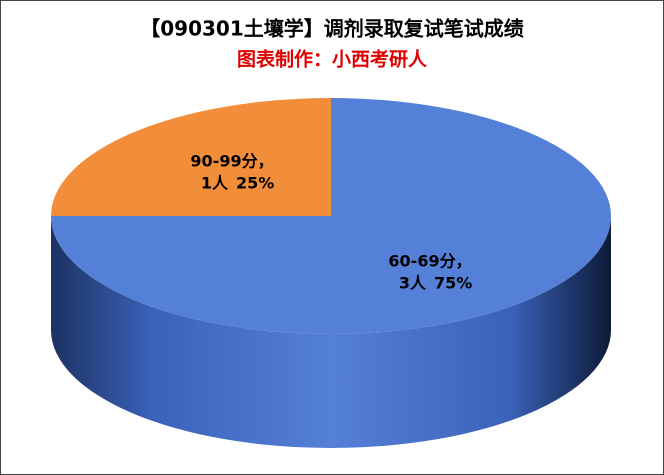 The image size is (664, 475). I want to click on data-label-category: 60-69分，, so click(429, 261).